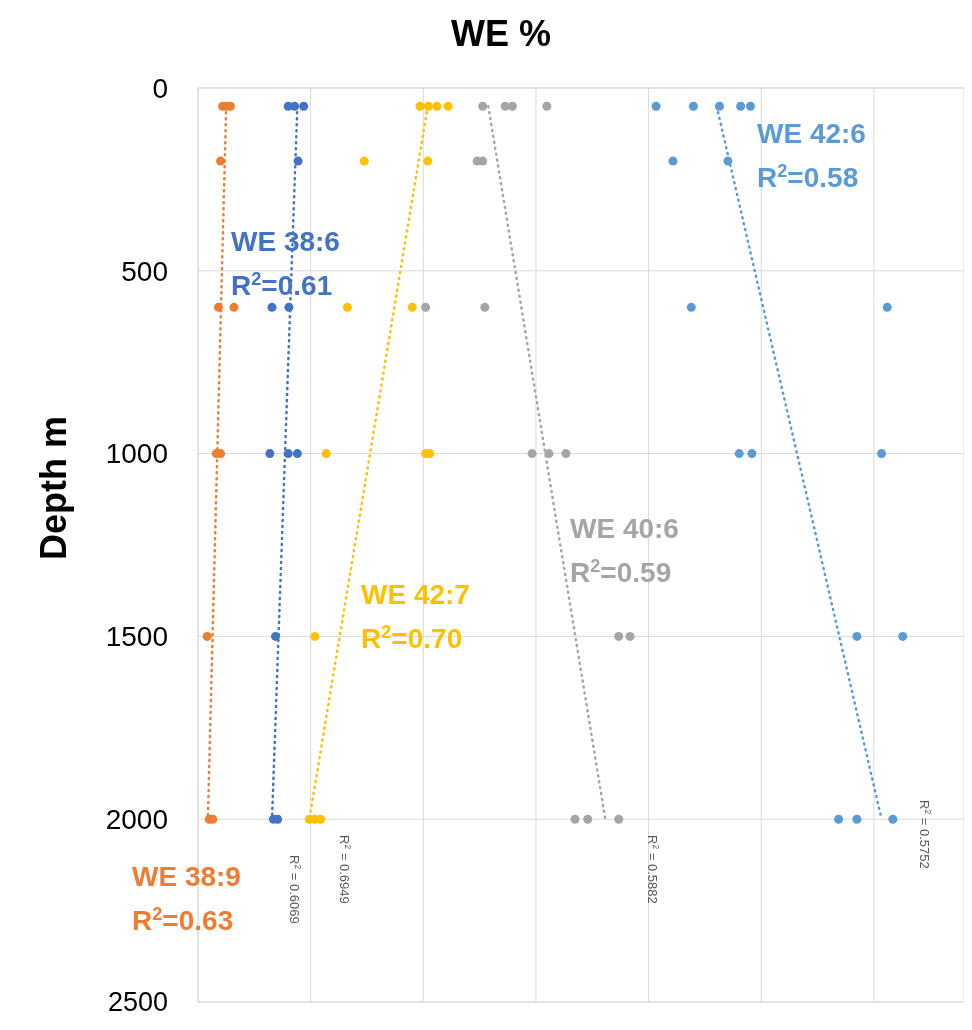 Image resolution: width=972 pixels, height=1030 pixels. I want to click on y-axis-title: Depth m, so click(53, 488).